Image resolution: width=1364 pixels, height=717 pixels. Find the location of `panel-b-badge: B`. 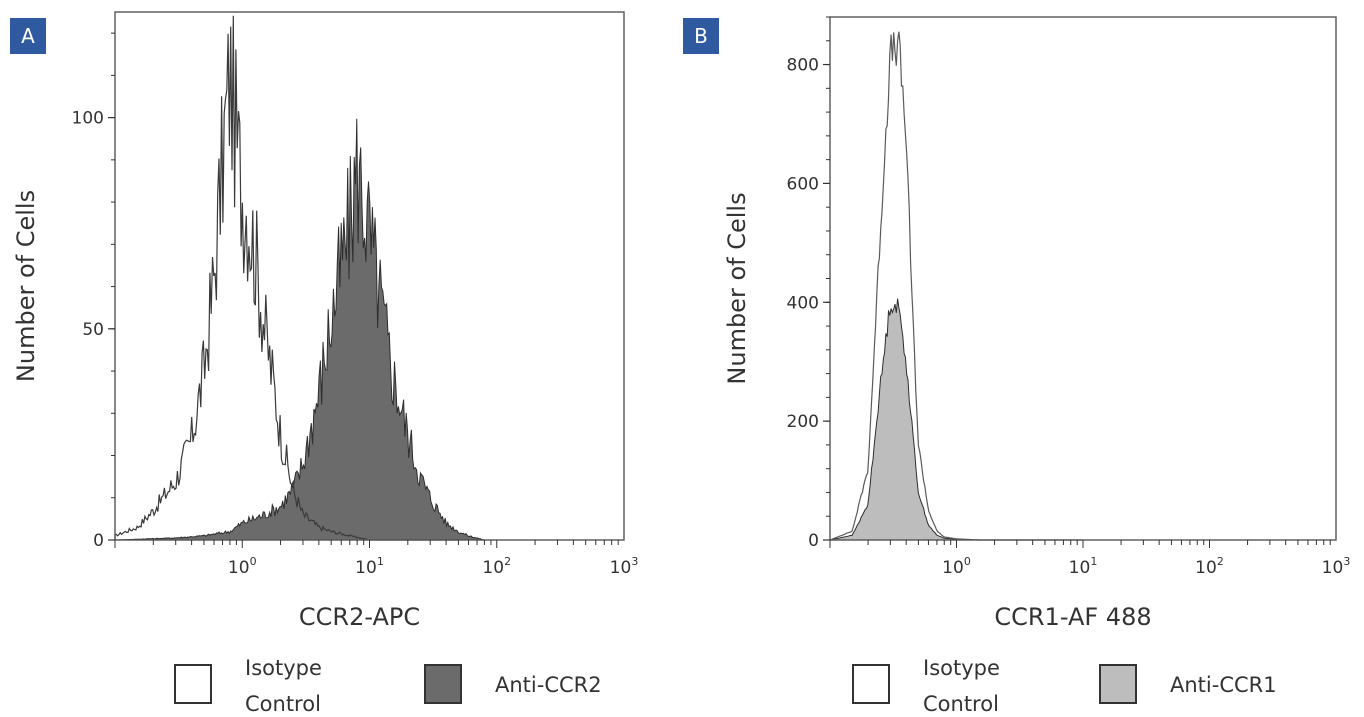

panel-b-badge: B is located at coordinates (701, 36).